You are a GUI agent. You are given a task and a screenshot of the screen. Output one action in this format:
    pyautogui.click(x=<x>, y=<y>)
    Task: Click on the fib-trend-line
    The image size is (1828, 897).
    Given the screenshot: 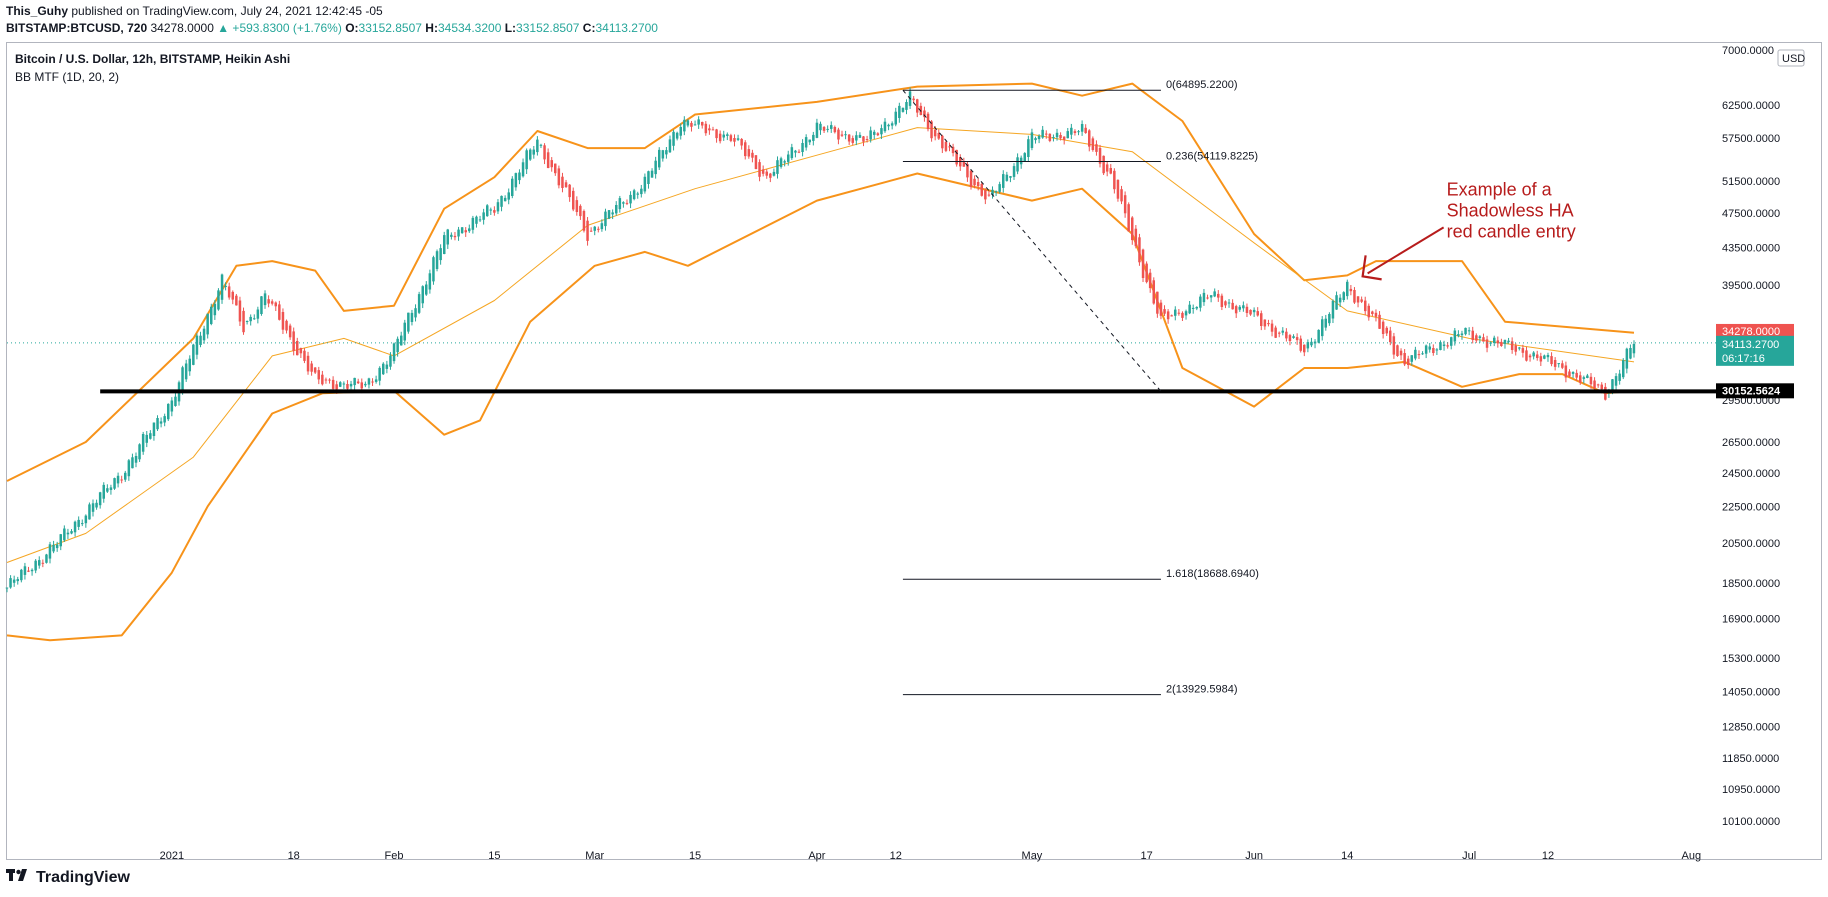 What is the action you would take?
    pyautogui.click(x=1032, y=240)
    